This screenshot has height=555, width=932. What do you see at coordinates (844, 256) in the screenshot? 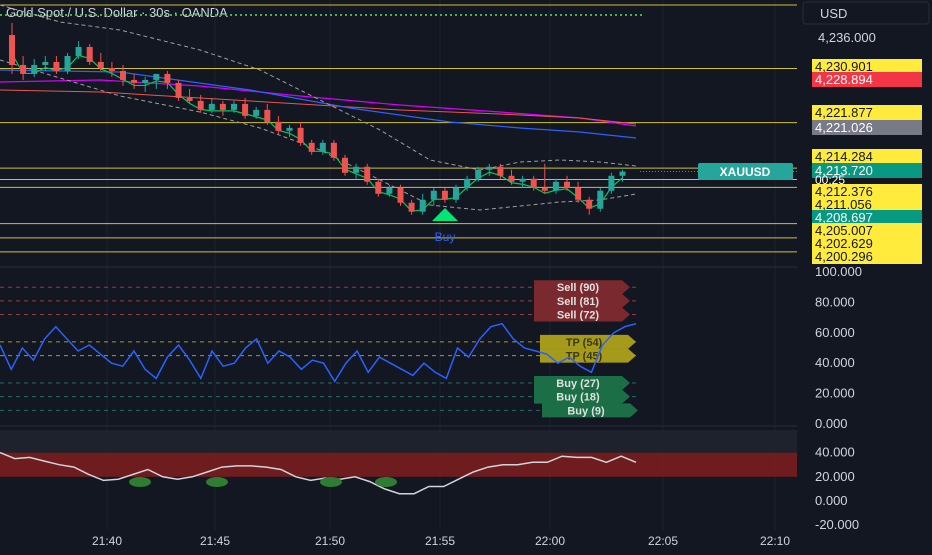
I see `price-level-label: 4,200.296` at bounding box center [844, 256].